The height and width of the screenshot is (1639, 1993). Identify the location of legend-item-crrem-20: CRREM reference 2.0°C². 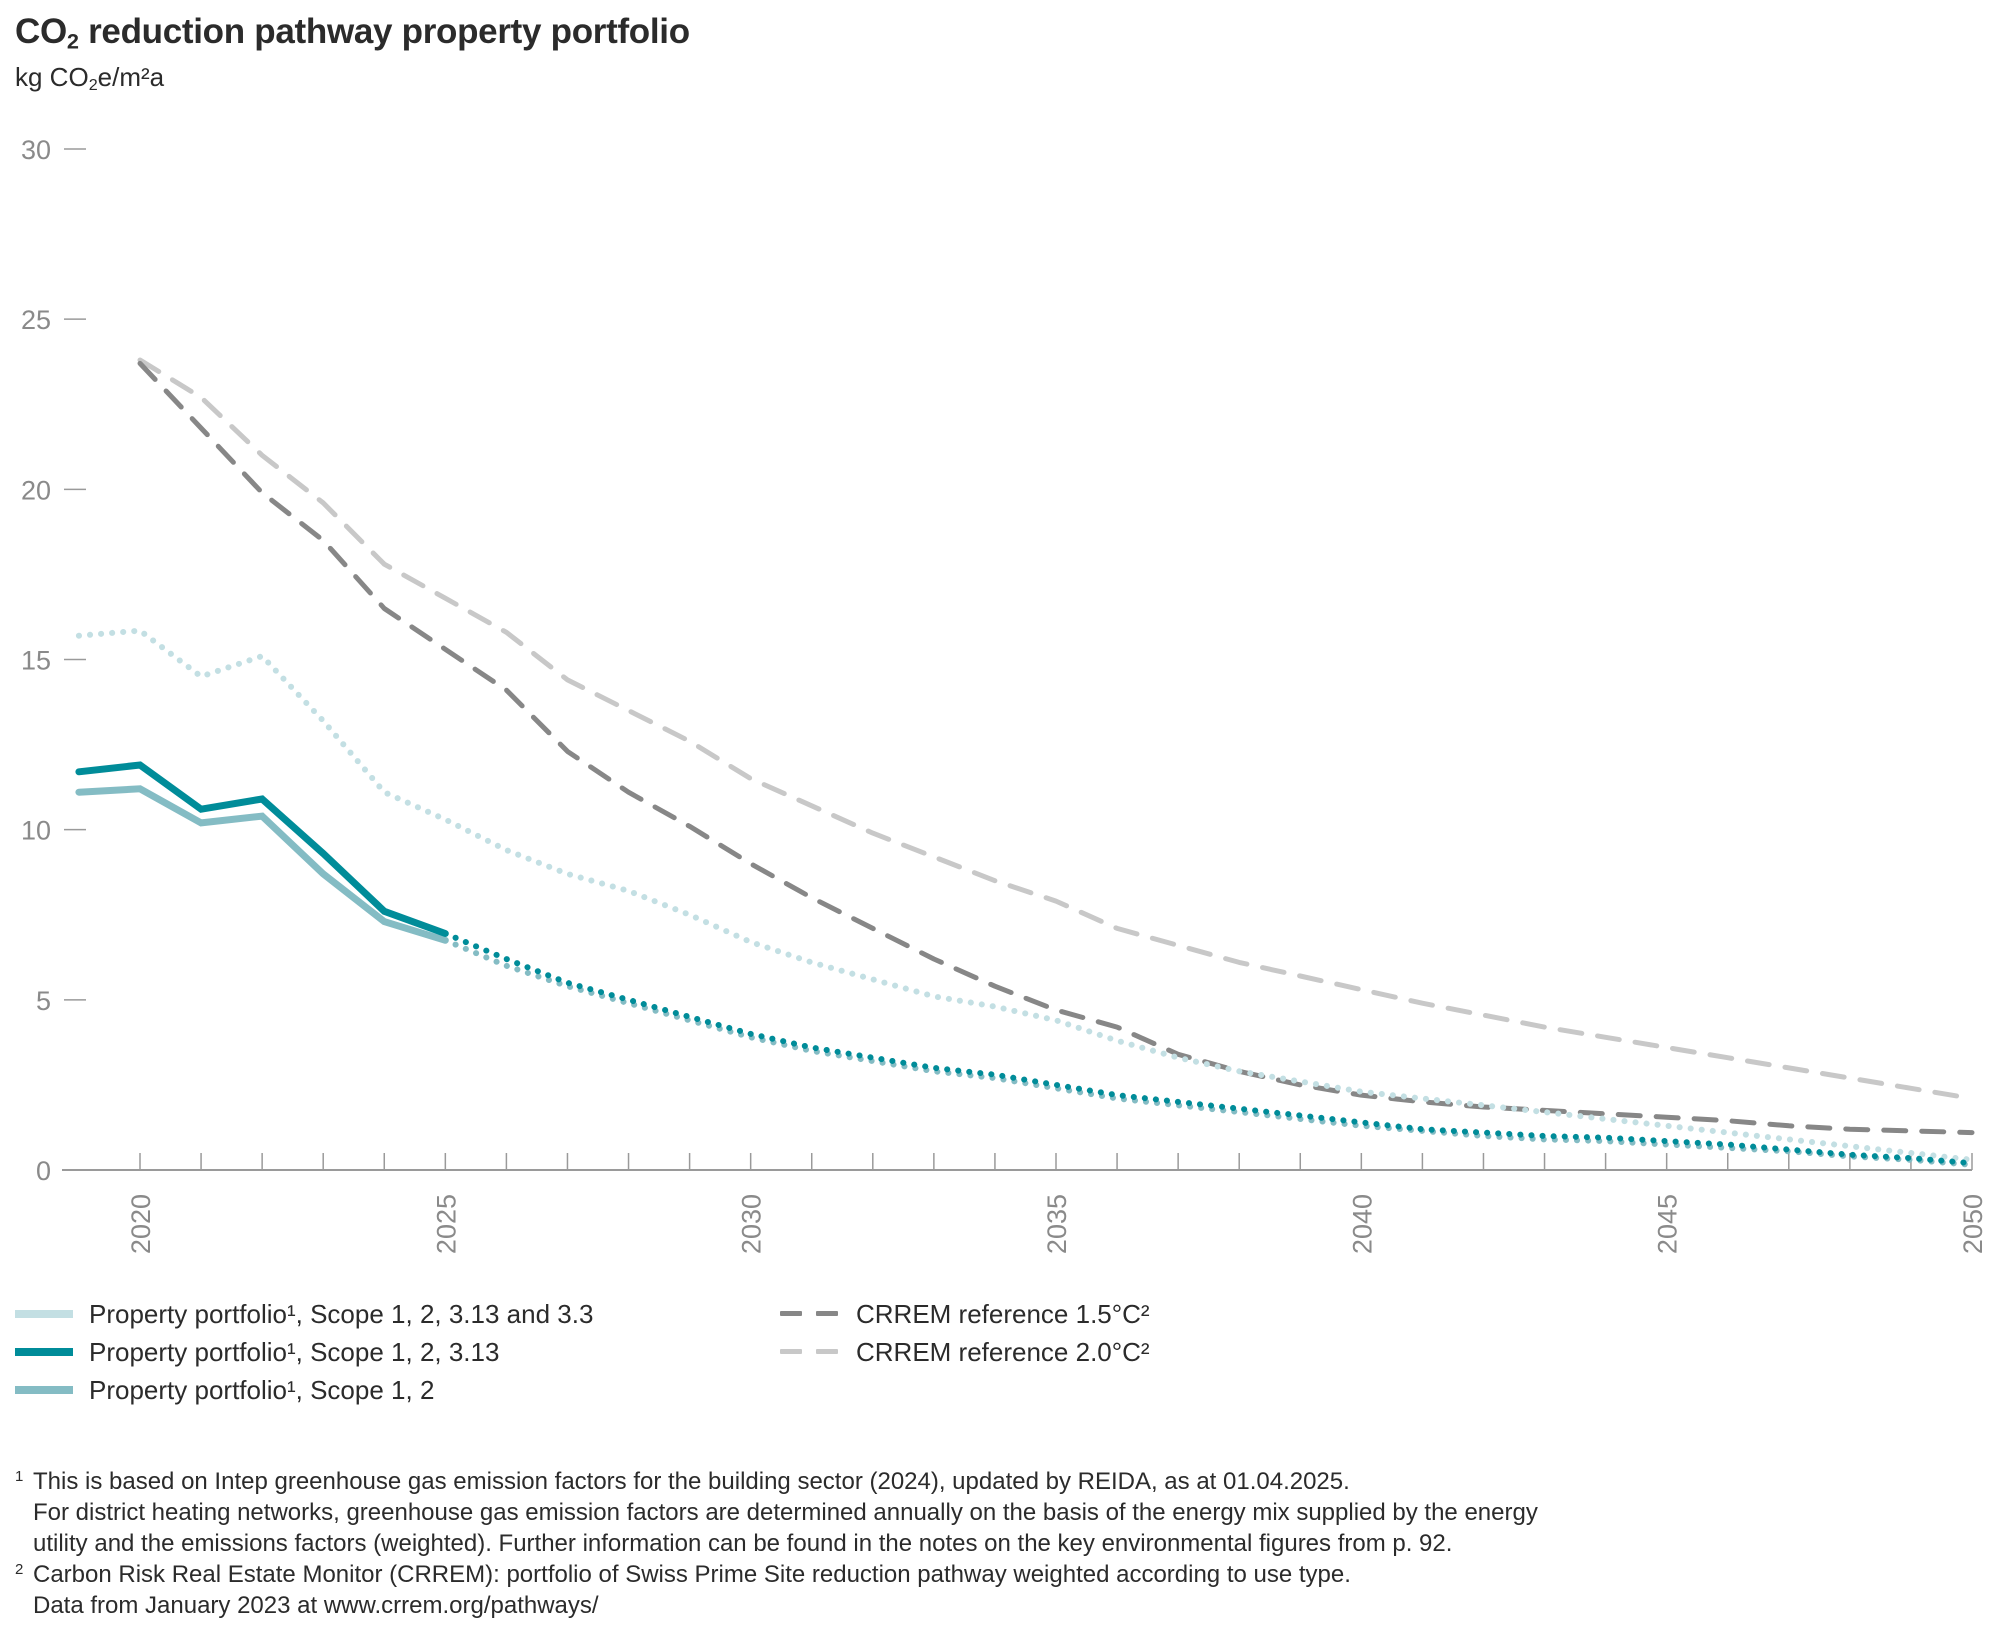
(965, 1352).